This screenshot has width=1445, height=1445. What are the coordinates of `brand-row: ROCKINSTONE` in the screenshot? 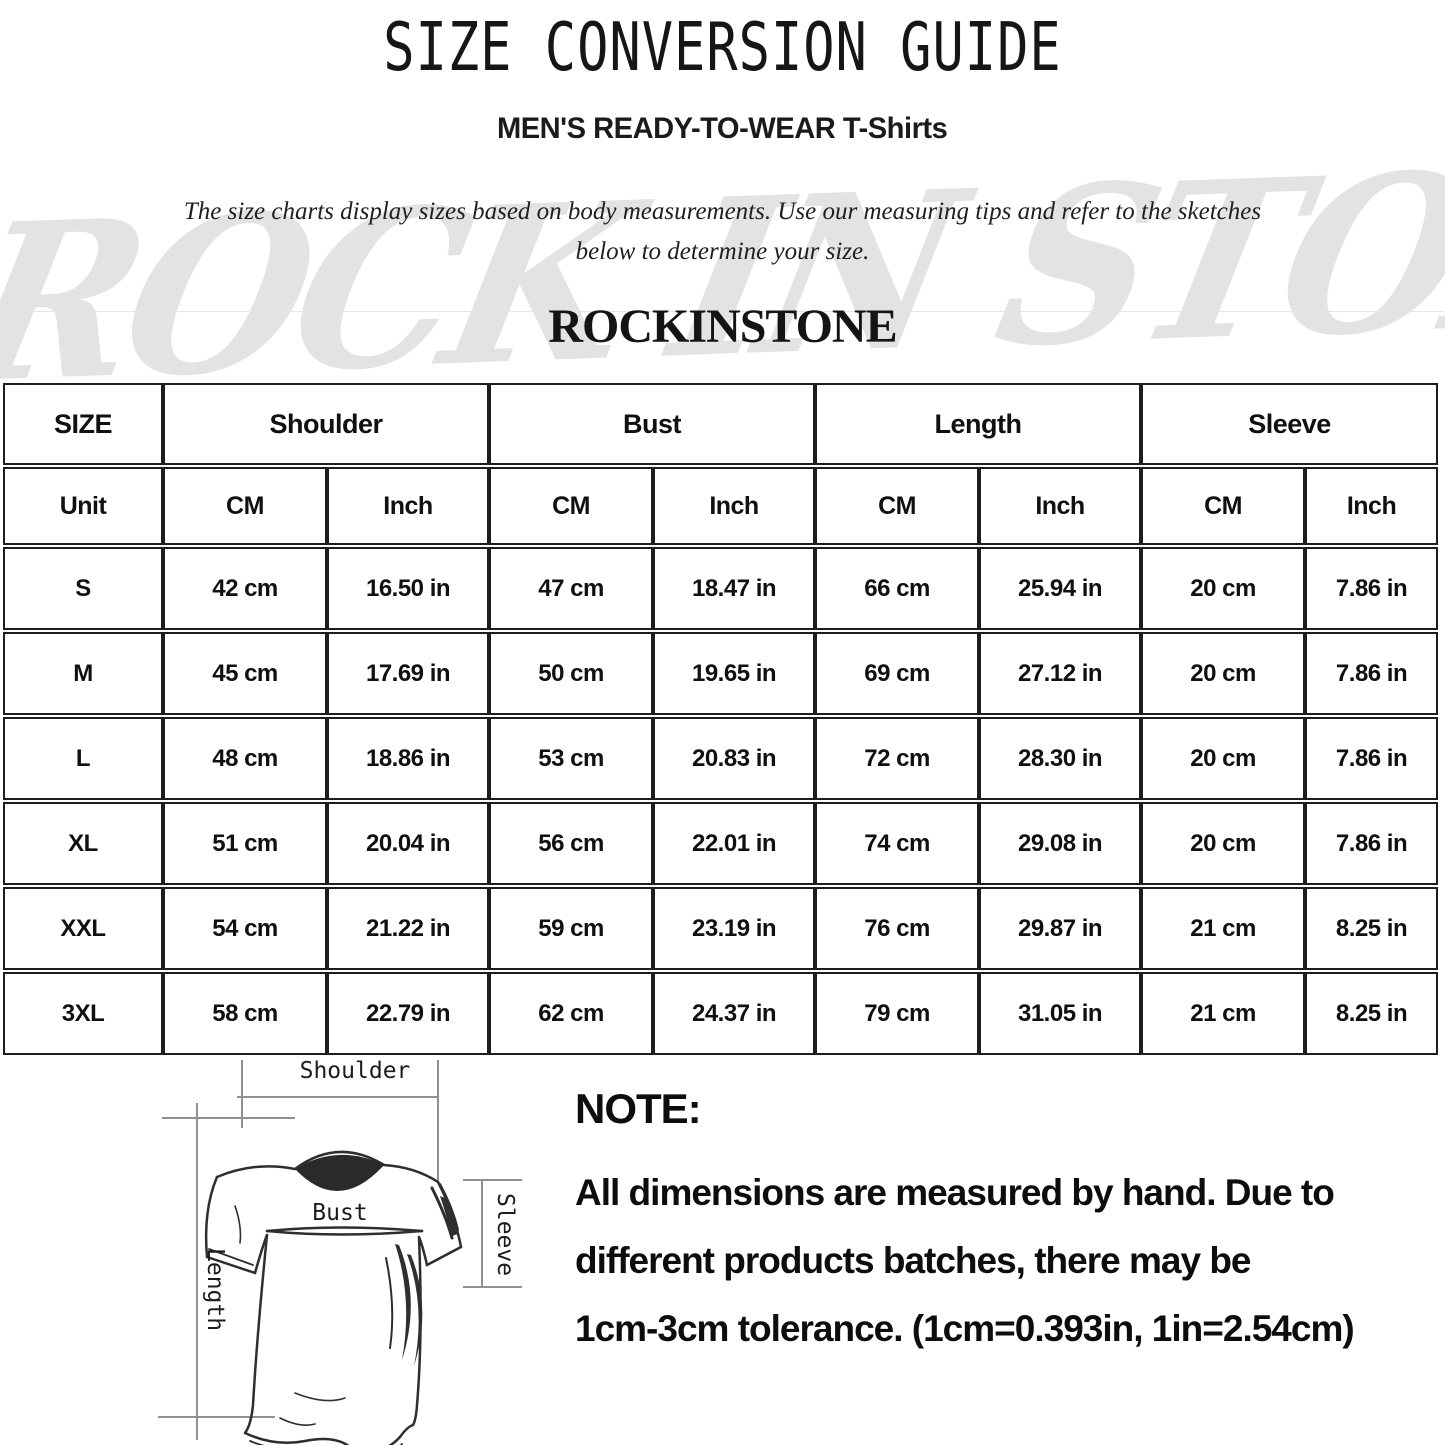 It's located at (722, 326).